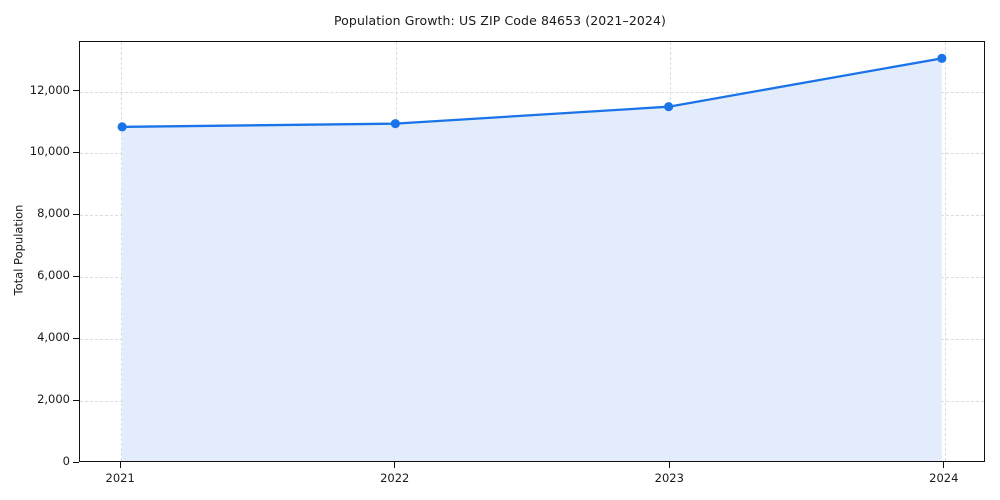  I want to click on gridline-horizontal, so click(532, 92).